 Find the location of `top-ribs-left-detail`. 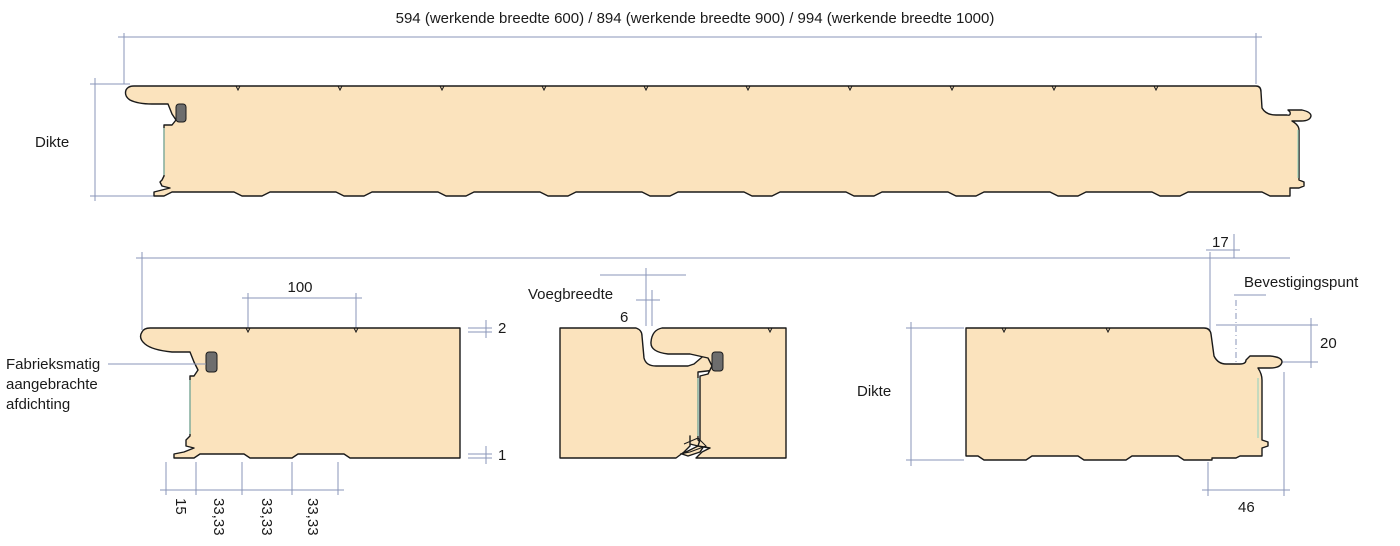

top-ribs-left-detail is located at coordinates (302, 330).